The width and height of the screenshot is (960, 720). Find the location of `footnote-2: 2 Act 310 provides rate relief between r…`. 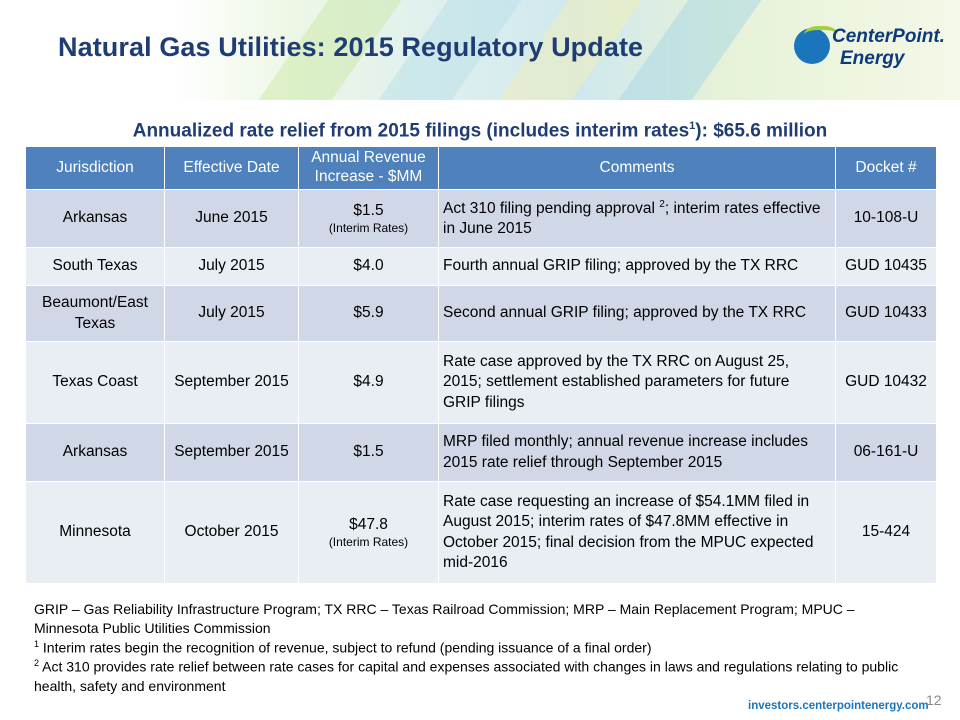

footnote-2: 2 Act 310 provides rate relief between r… is located at coordinates (466, 676).